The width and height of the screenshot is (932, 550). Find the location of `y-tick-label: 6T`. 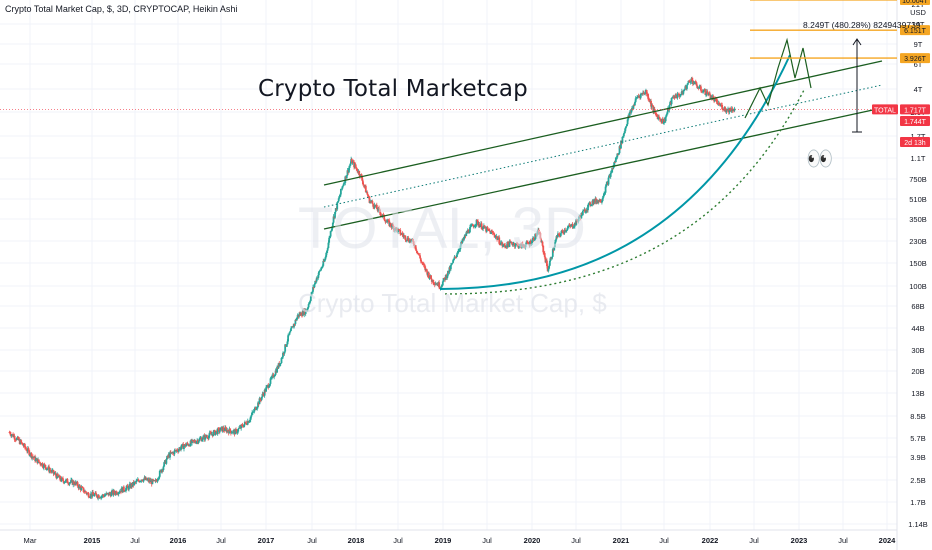

y-tick-label: 6T is located at coordinates (918, 64).